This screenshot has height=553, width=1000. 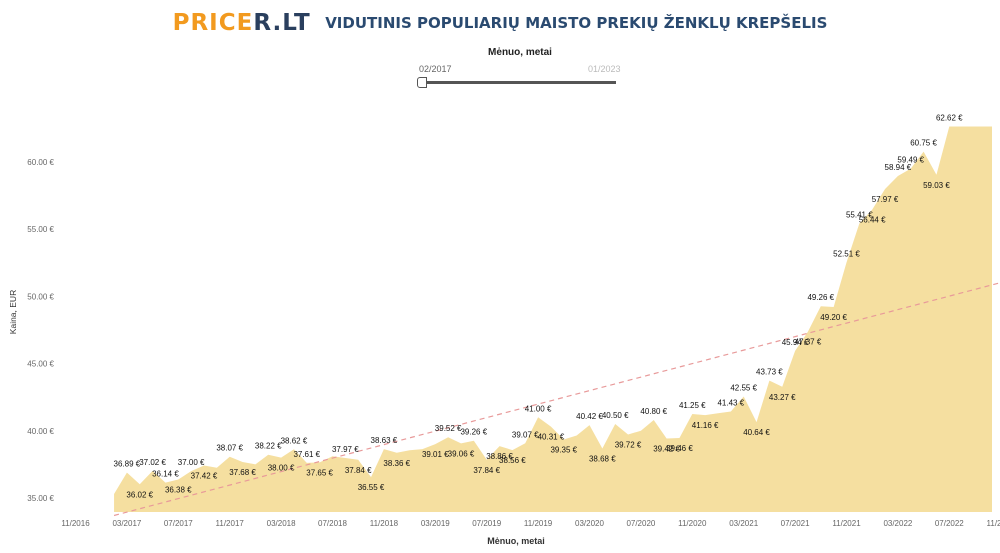 I want to click on data-label: 43.73 €, so click(x=769, y=372).